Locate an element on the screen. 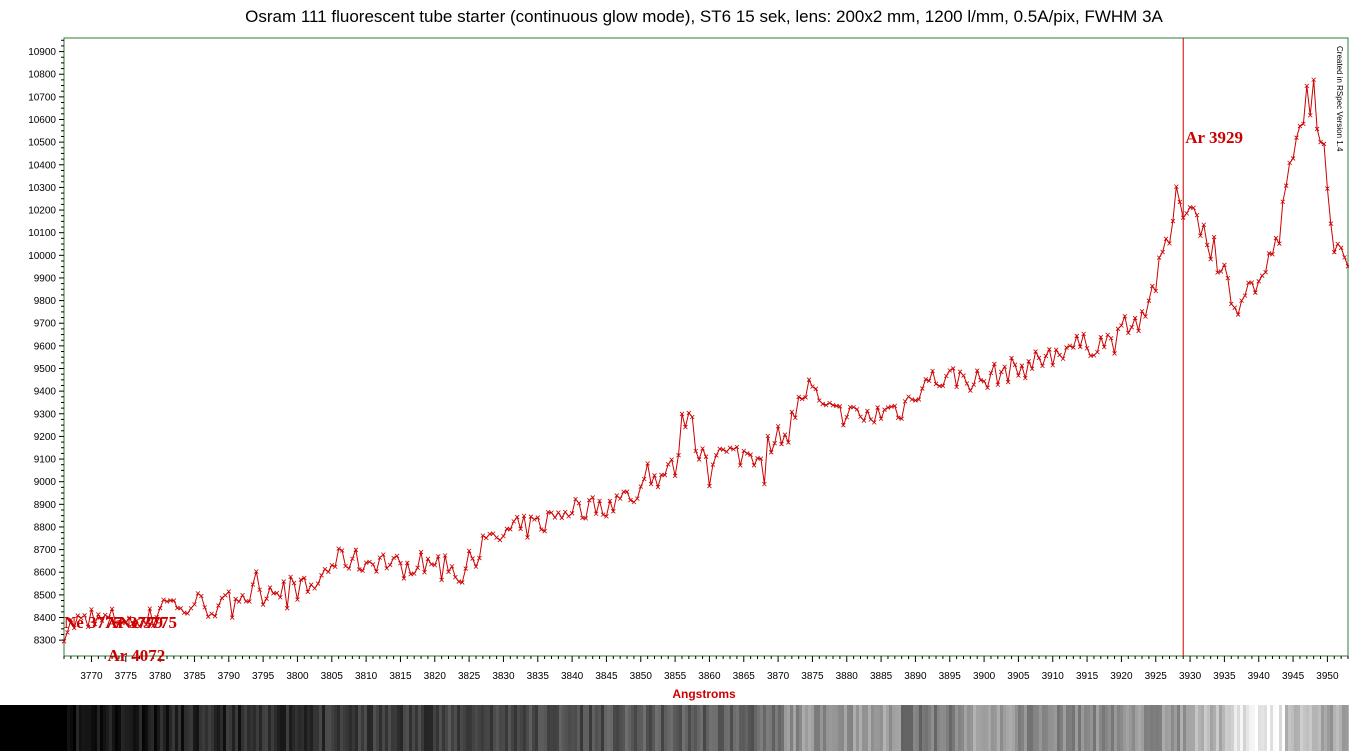 This screenshot has width=1349, height=751. x-tick-label: 3910 is located at coordinates (1053, 676).